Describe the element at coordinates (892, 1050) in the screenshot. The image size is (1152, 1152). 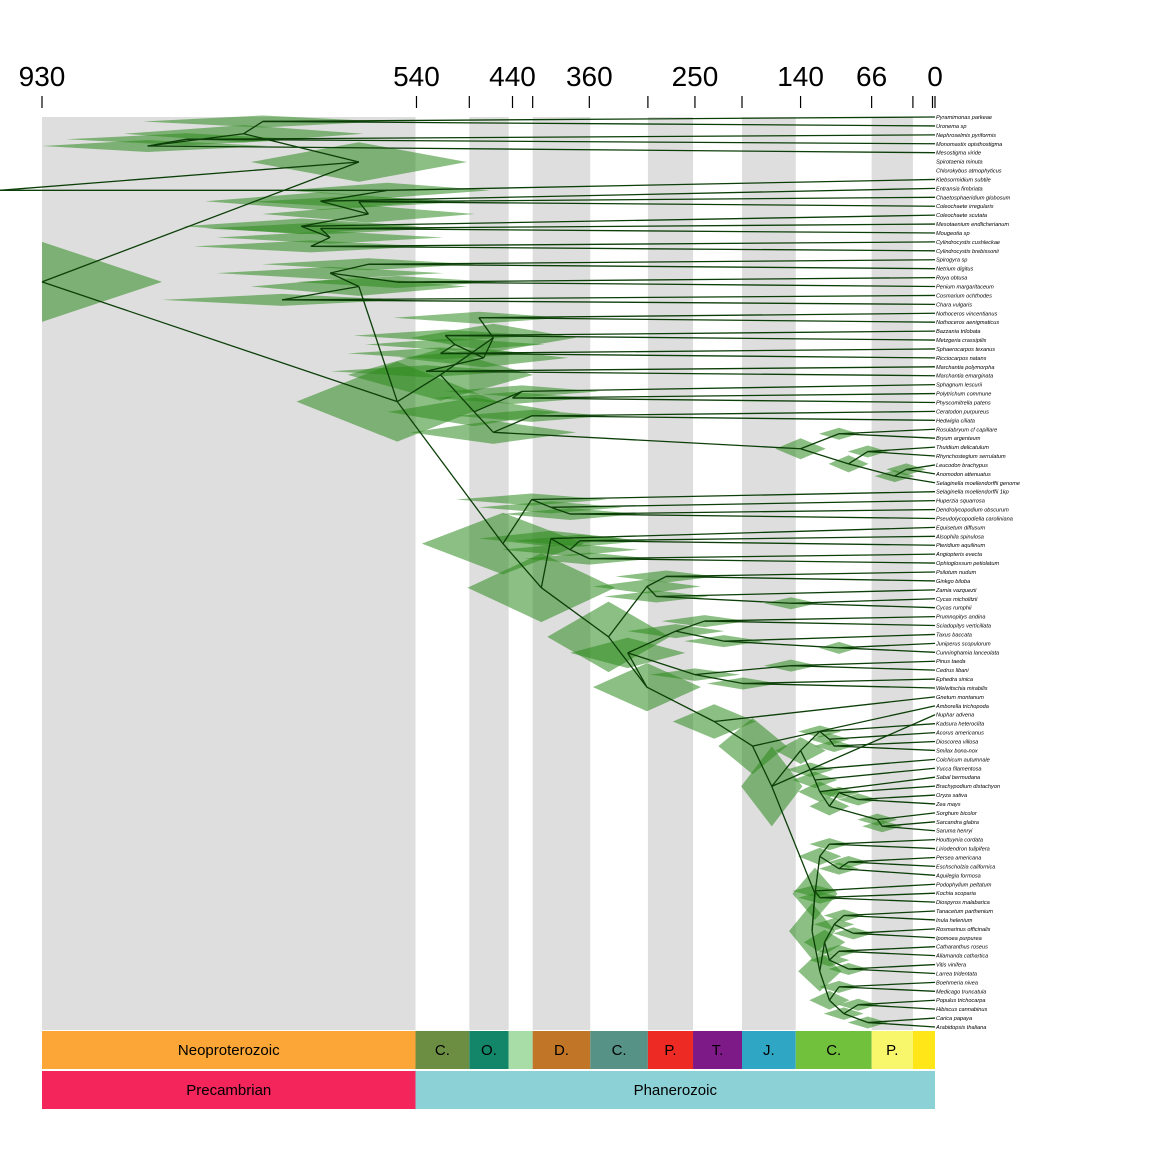
I see `period-label: P.` at that location.